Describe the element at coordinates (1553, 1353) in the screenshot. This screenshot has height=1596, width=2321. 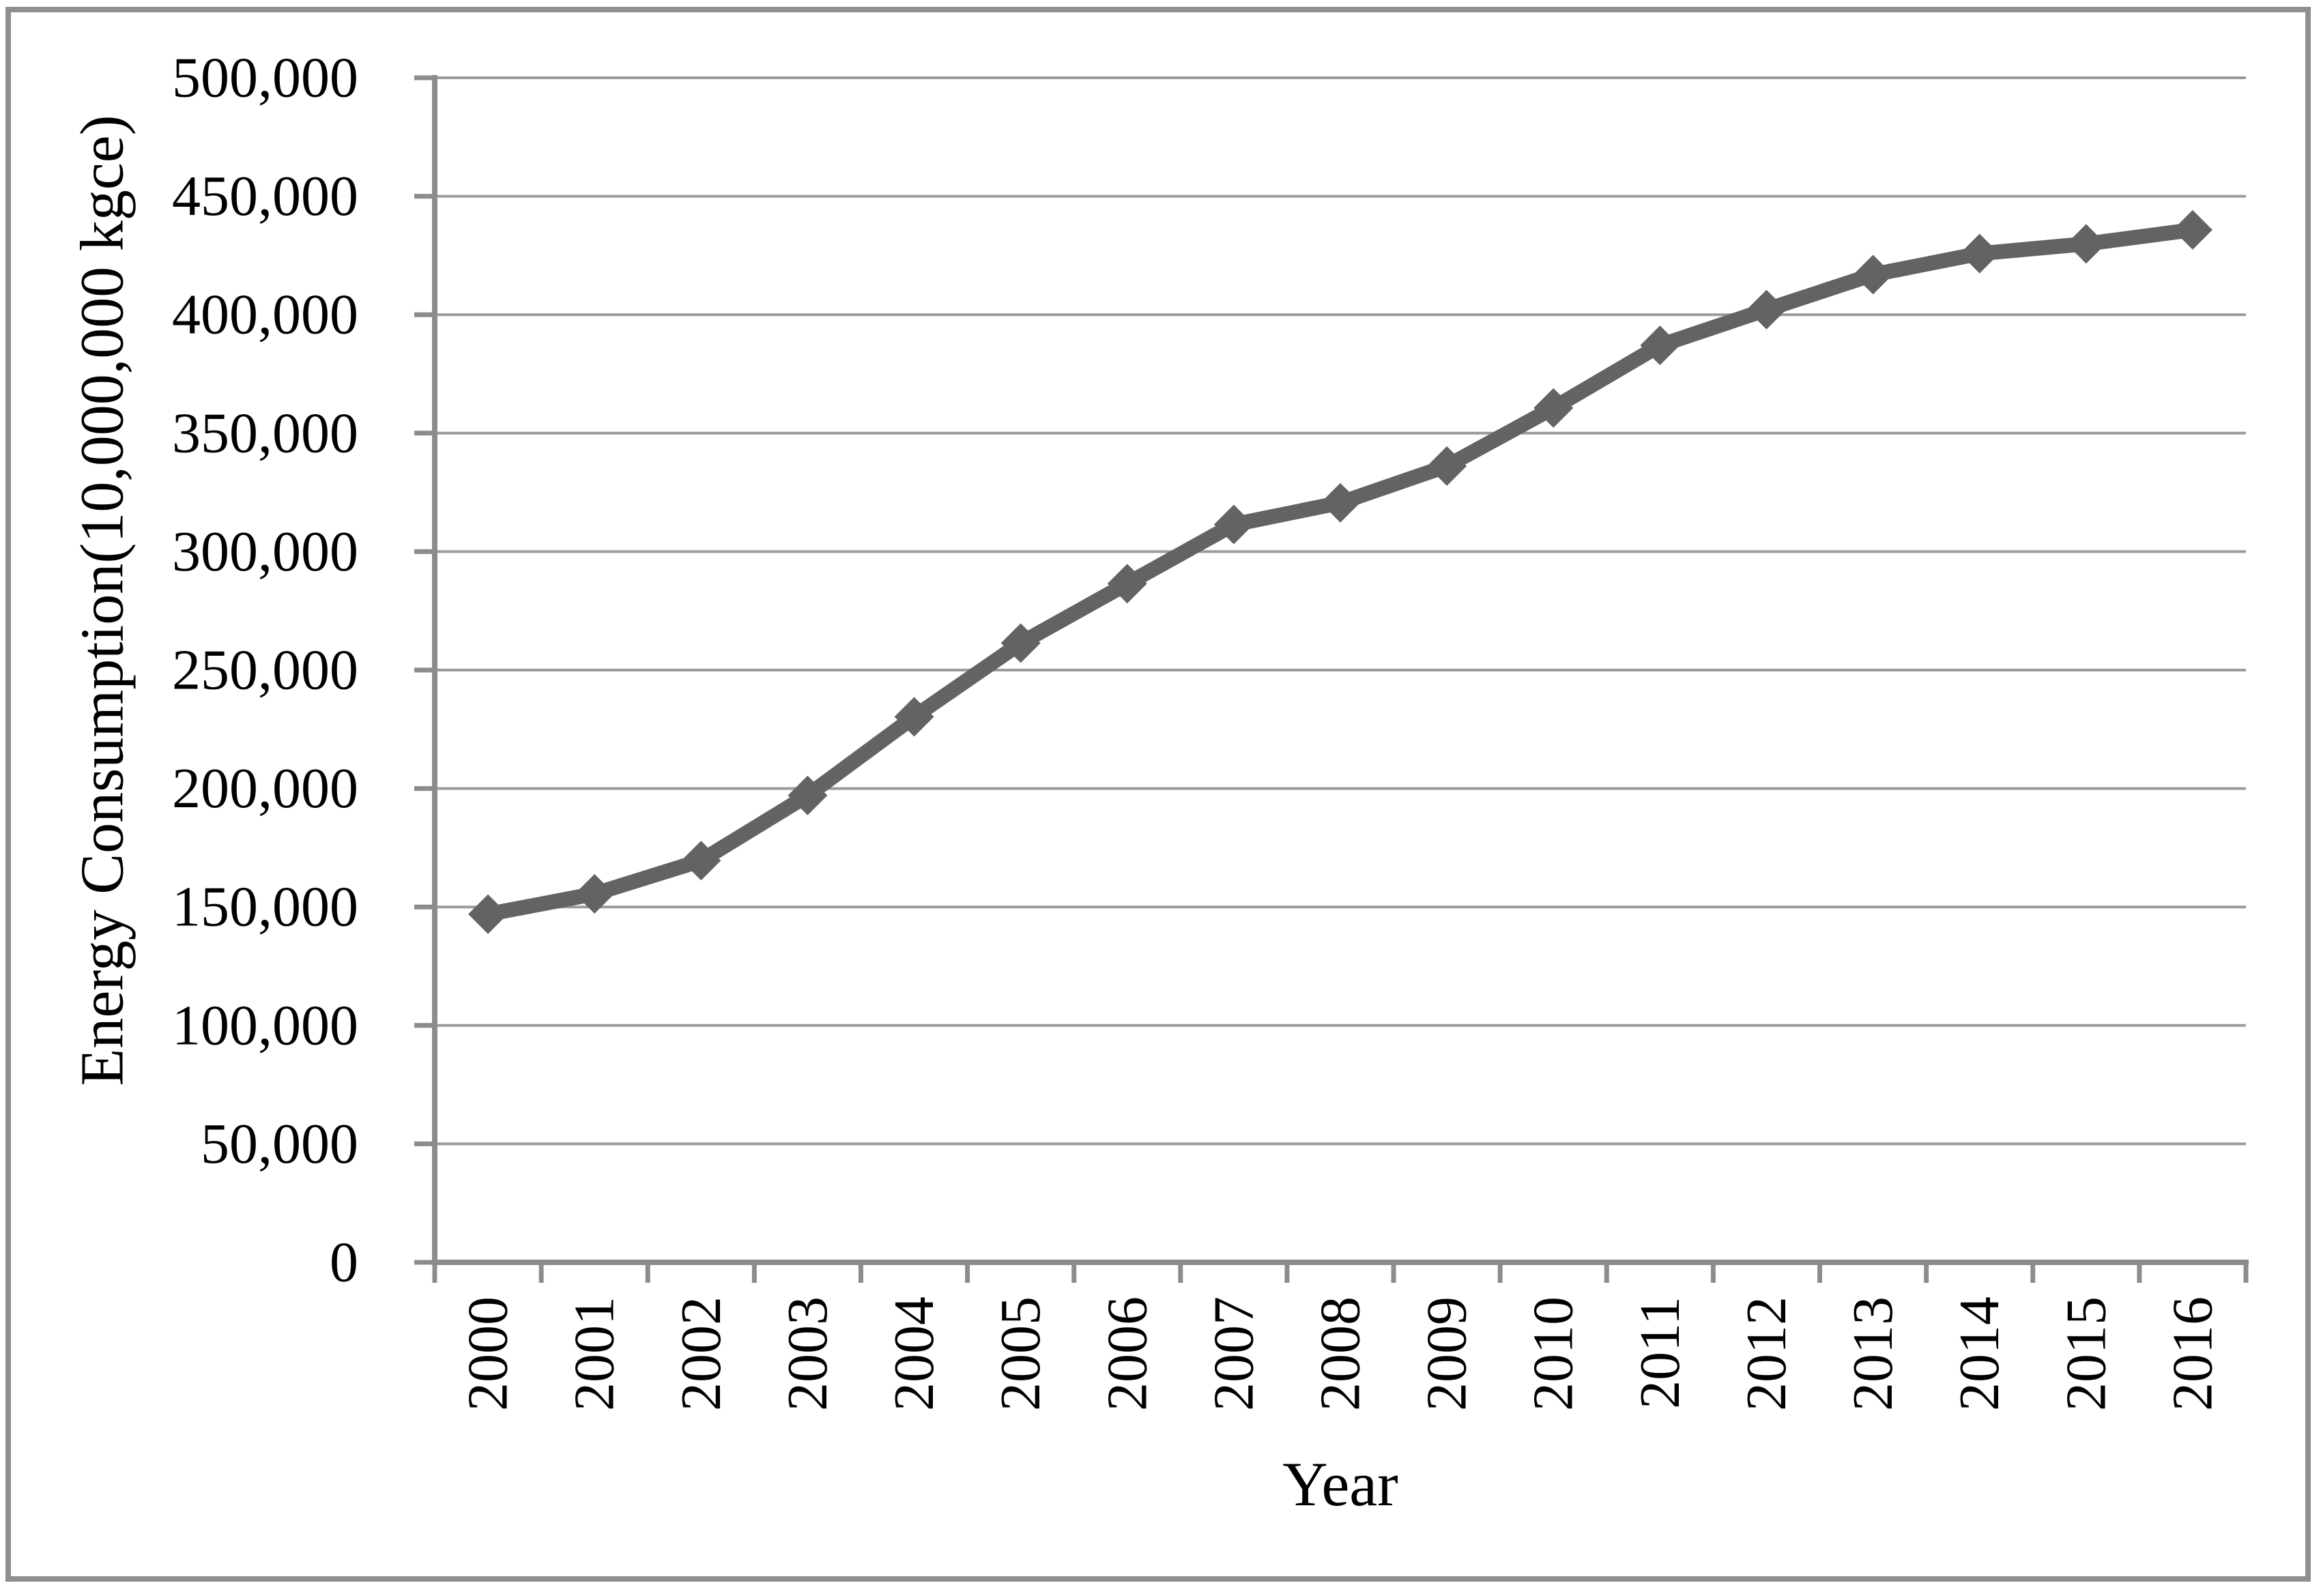
I see `x-tick-label-2010: 2010` at that location.